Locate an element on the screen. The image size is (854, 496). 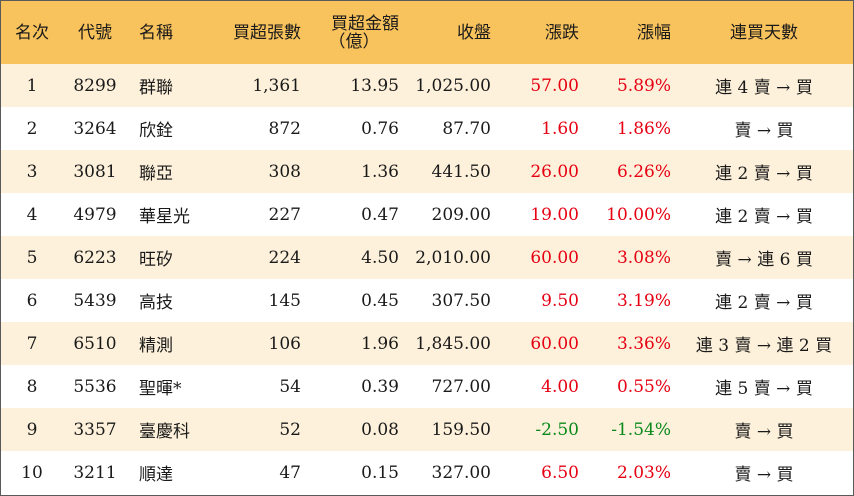
cell-net-lots: 308 is located at coordinates (284, 171).